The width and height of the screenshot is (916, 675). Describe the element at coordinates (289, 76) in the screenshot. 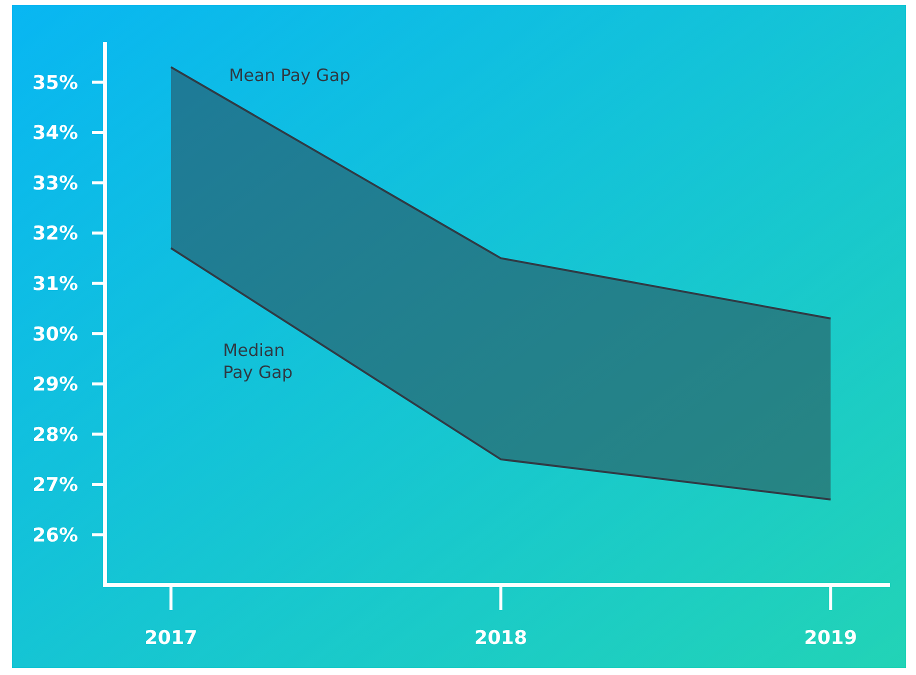

I see `series-label: Mean Pay Gap` at that location.